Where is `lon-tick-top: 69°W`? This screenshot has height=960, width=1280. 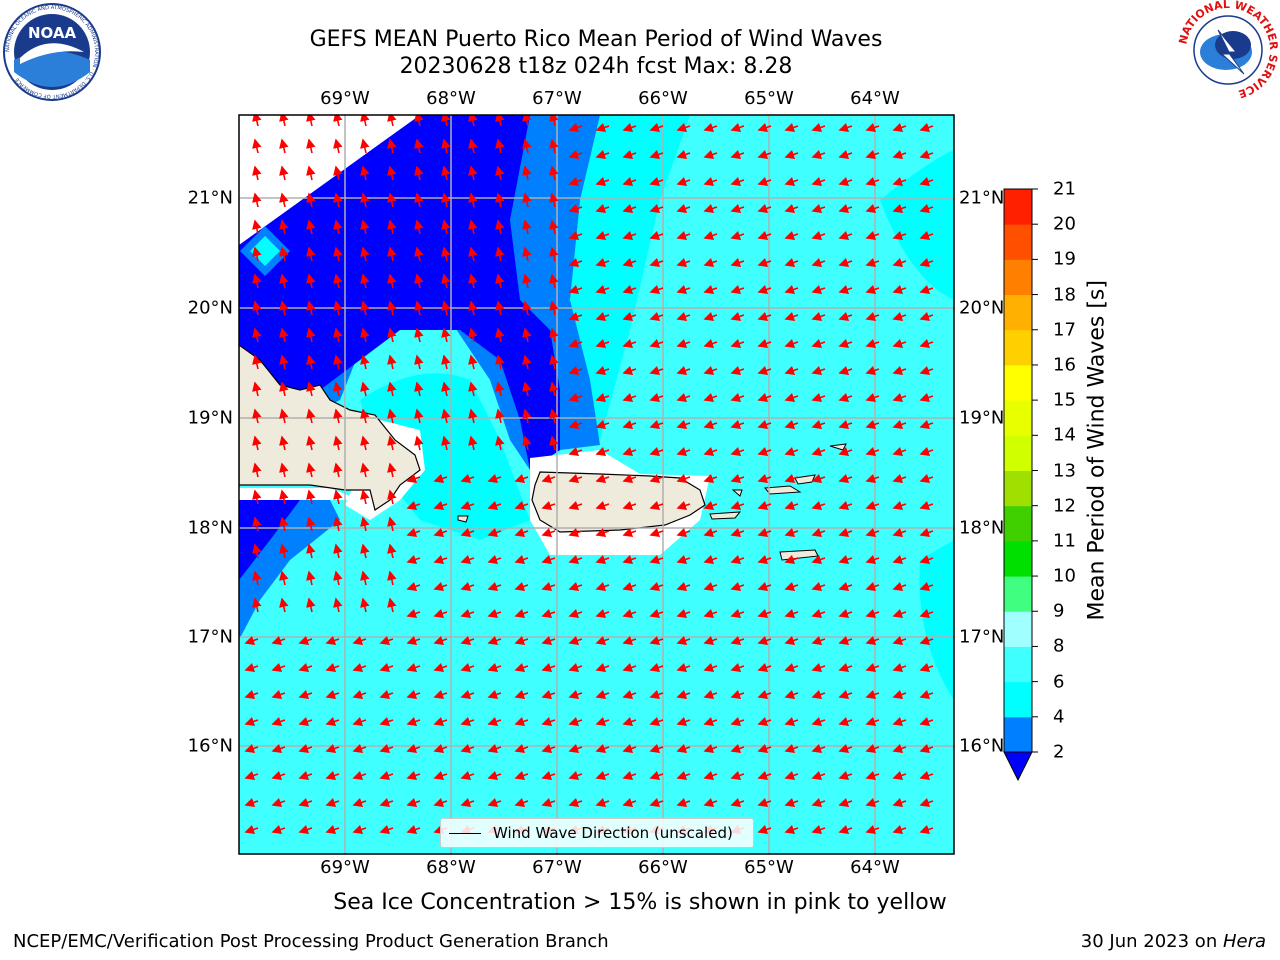 lon-tick-top: 69°W is located at coordinates (345, 98).